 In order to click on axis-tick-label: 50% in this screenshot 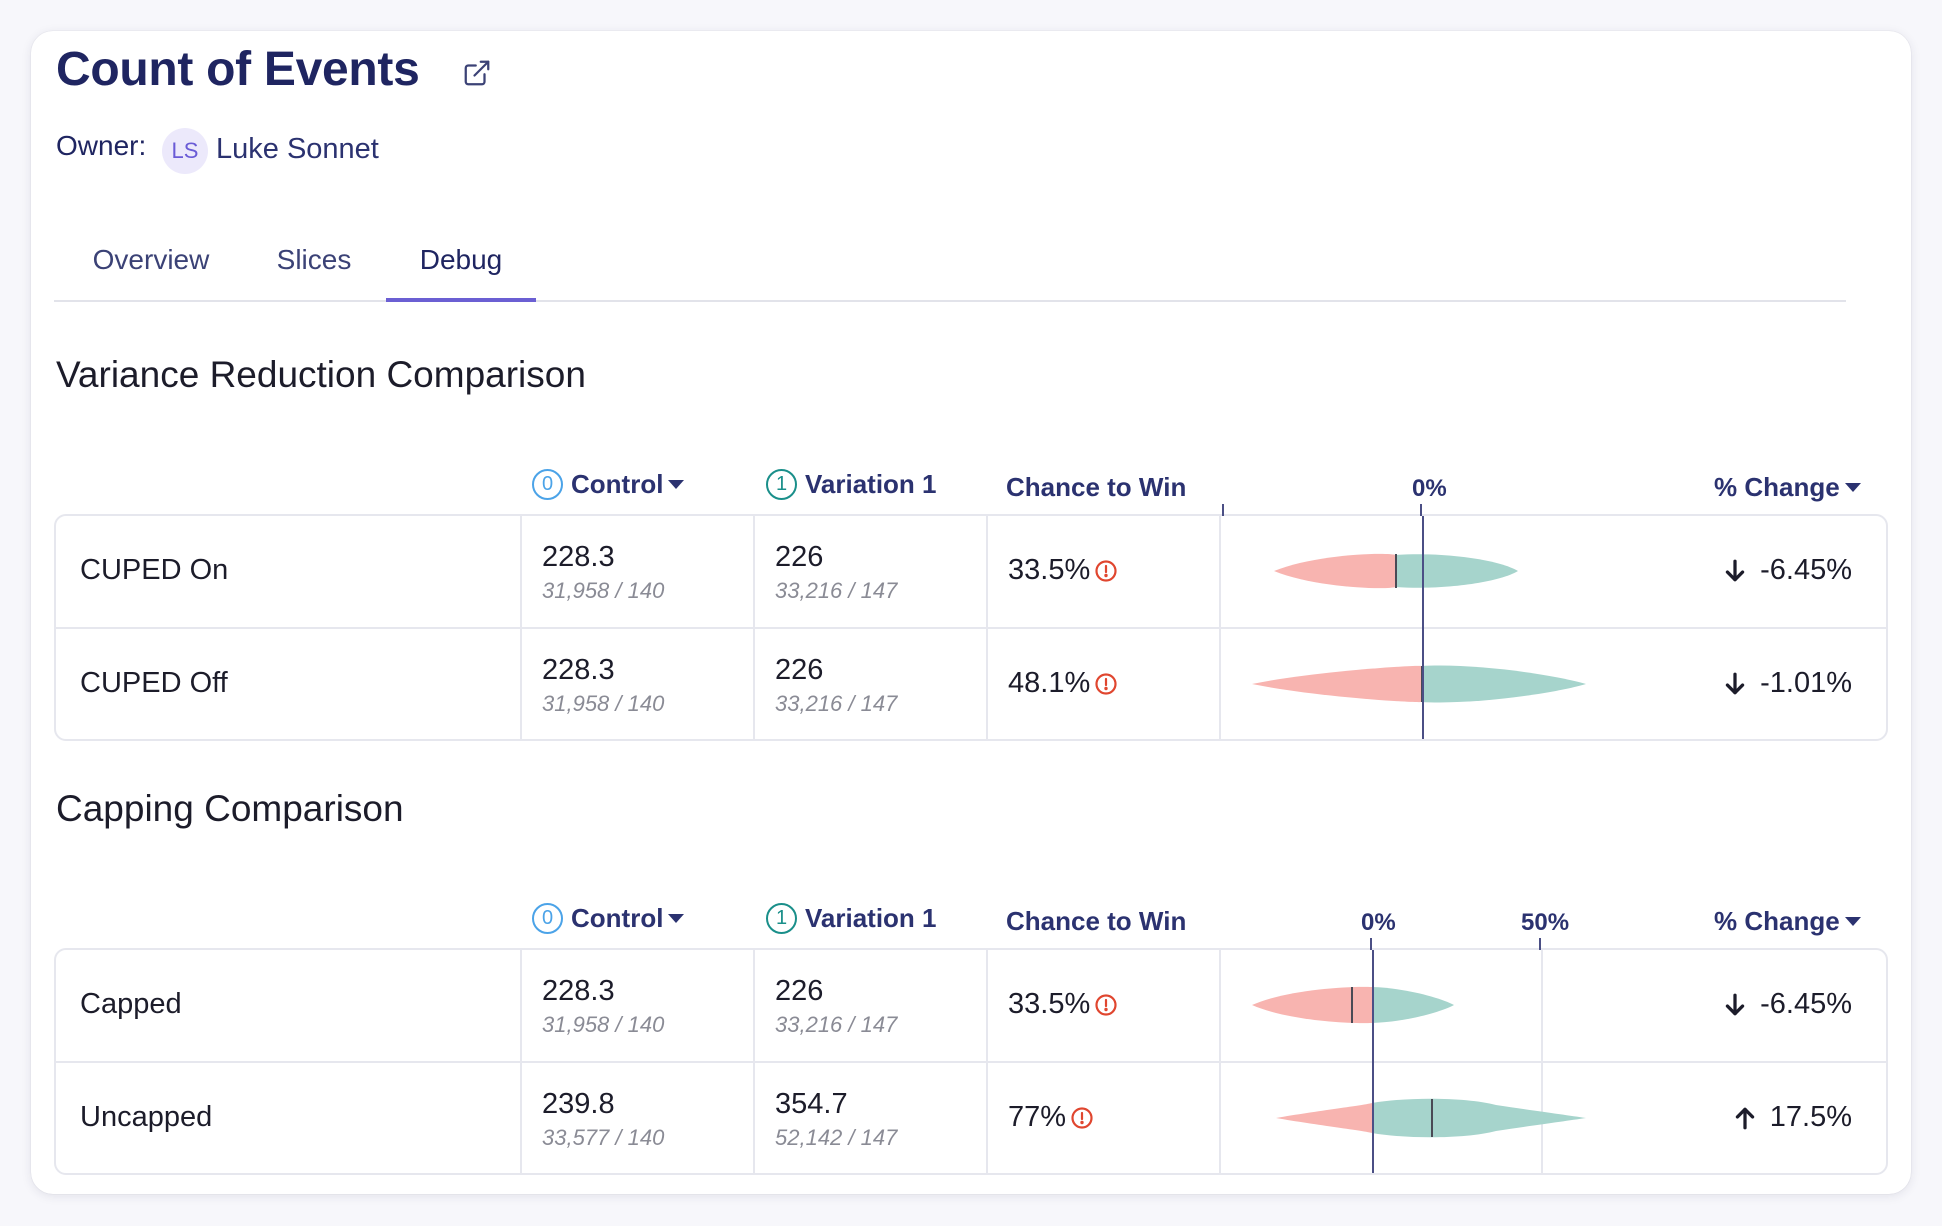, I will do `click(1545, 922)`.